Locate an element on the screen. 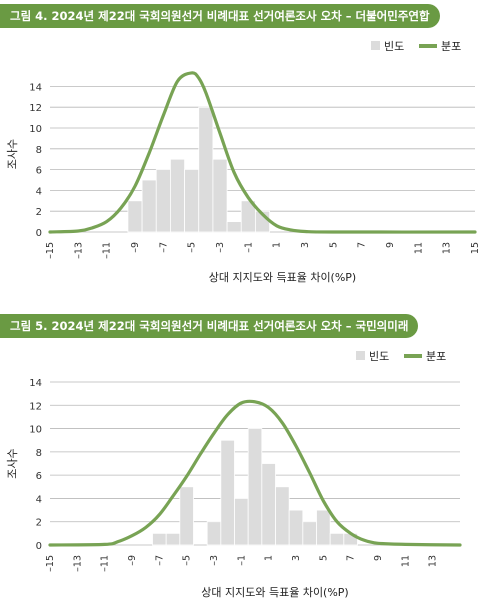 This screenshot has height=607, width=487. x-tick-label: 15 is located at coordinates (475, 248).